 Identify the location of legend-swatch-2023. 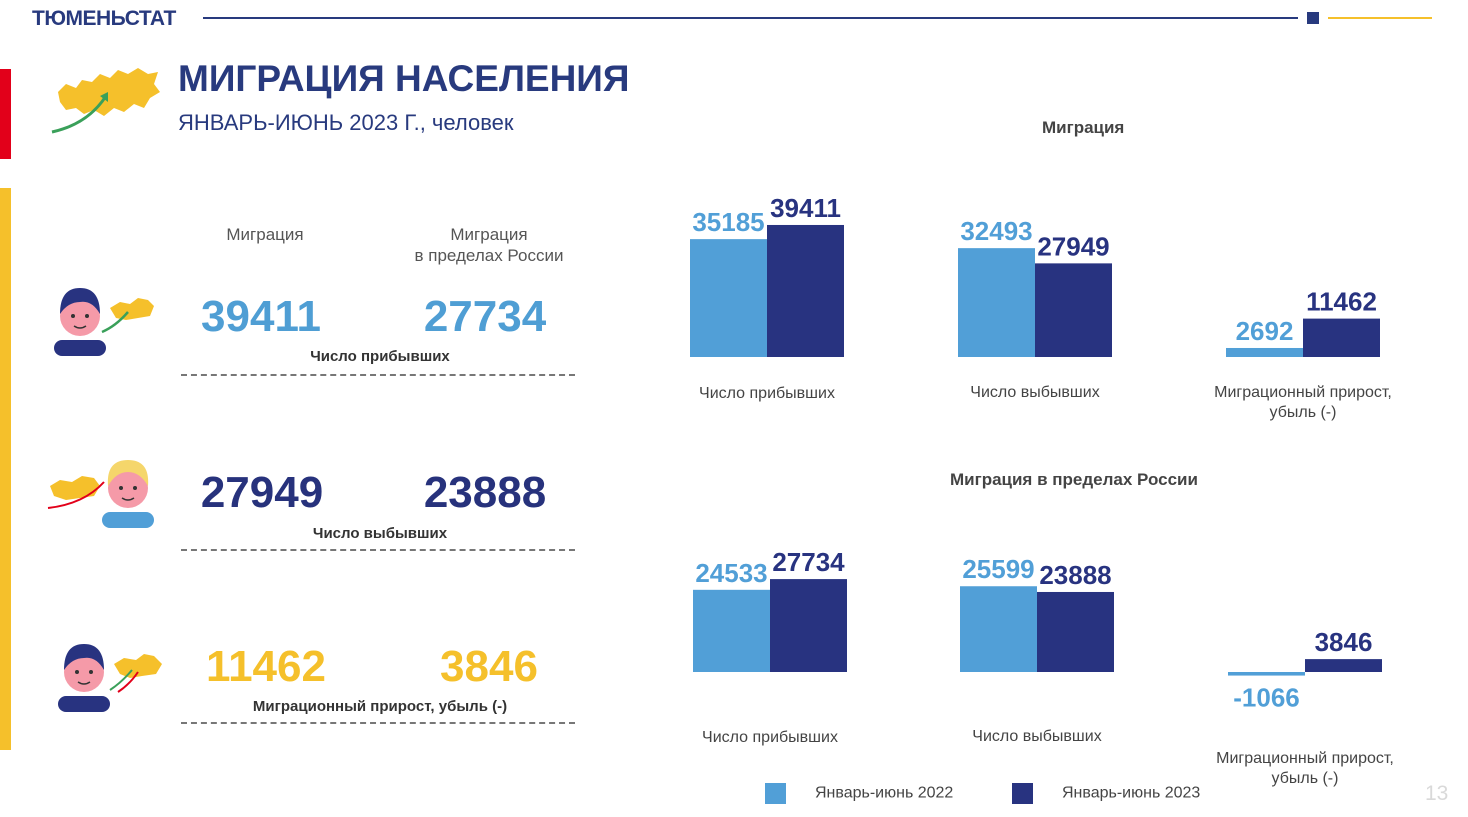
(1022, 793).